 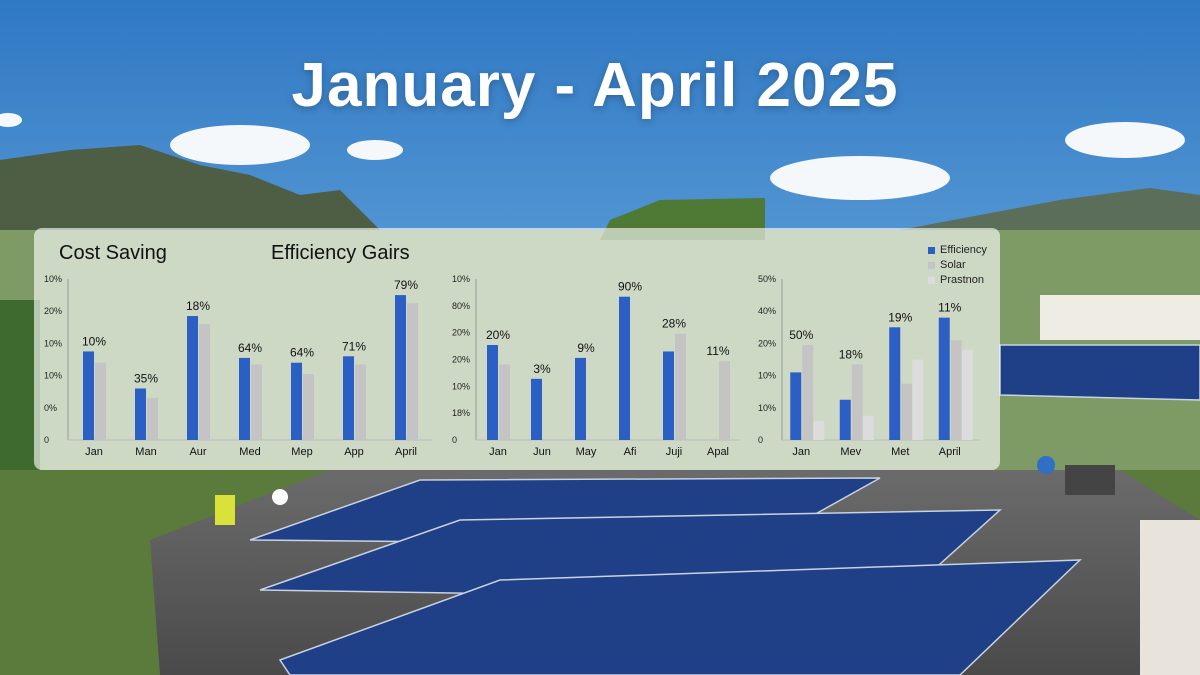 I want to click on y-tick-label: 18%, so click(x=461, y=413).